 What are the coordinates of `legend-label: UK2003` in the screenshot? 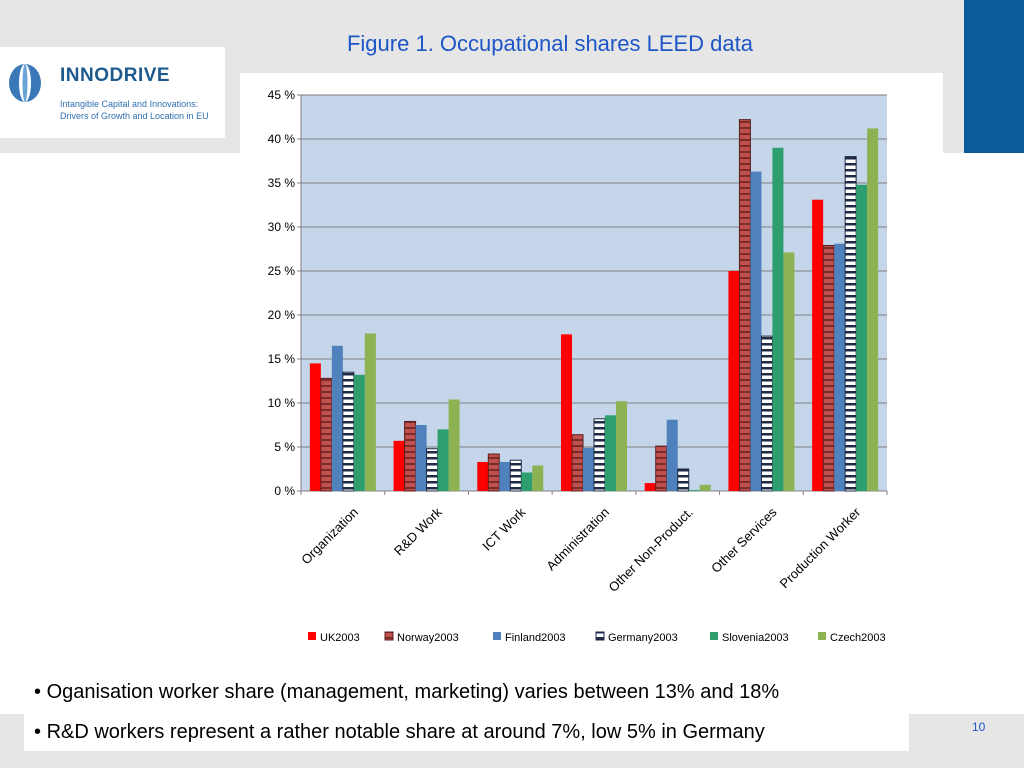 It's located at (340, 638).